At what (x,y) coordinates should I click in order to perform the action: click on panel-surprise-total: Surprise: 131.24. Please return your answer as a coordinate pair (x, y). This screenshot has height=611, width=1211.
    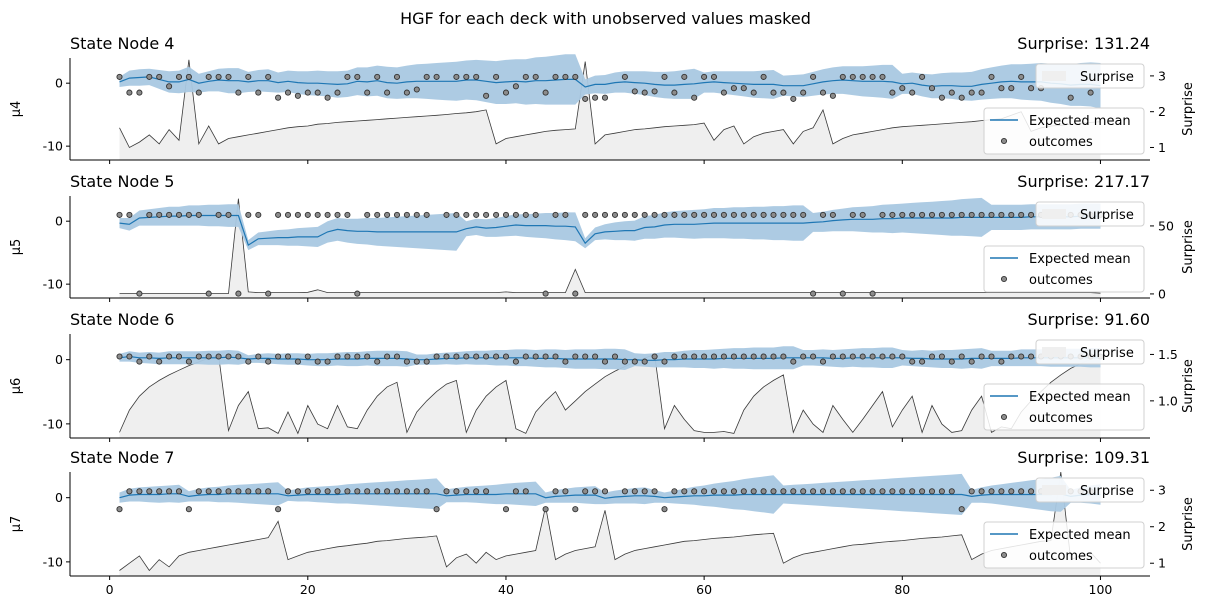
    Looking at the image, I should click on (1083, 43).